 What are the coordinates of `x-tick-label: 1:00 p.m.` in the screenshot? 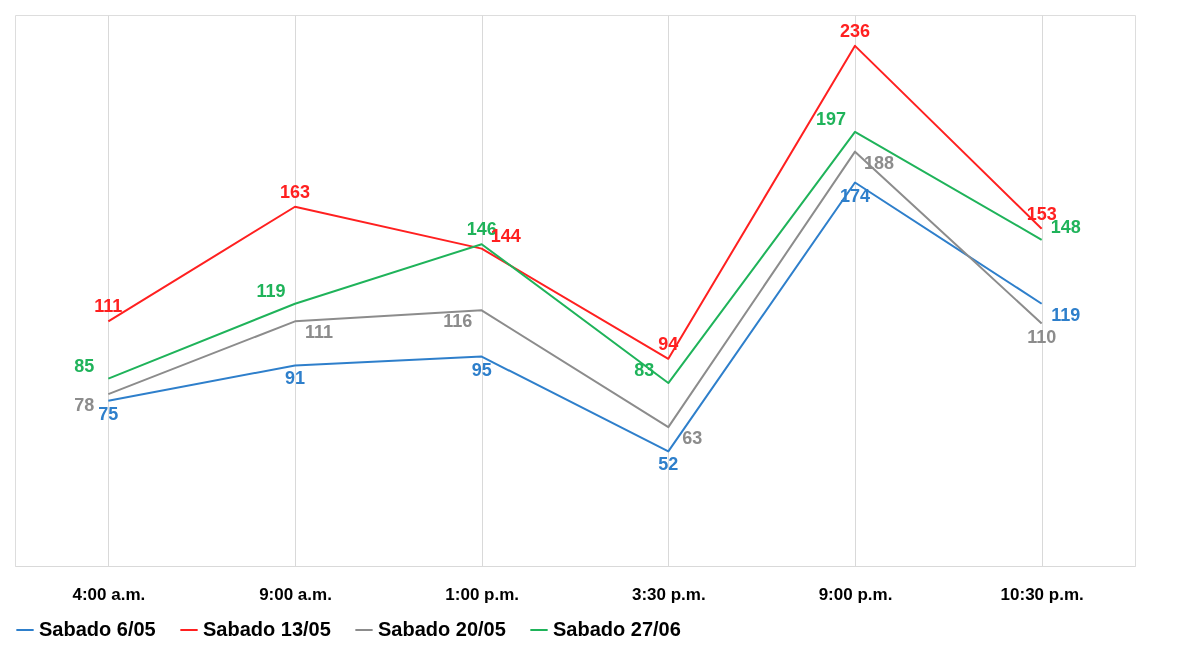 It's located at (482, 594).